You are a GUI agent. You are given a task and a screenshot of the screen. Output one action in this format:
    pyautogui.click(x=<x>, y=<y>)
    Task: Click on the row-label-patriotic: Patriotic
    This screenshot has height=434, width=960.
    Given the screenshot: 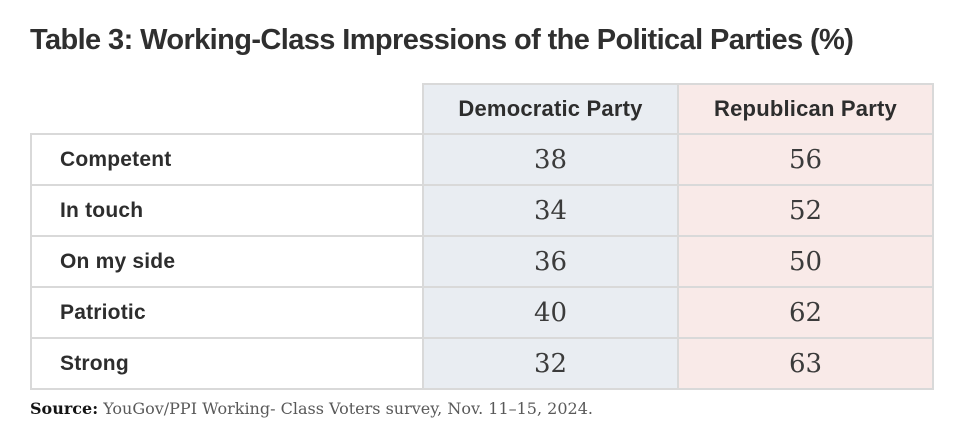 What is the action you would take?
    pyautogui.click(x=226, y=313)
    